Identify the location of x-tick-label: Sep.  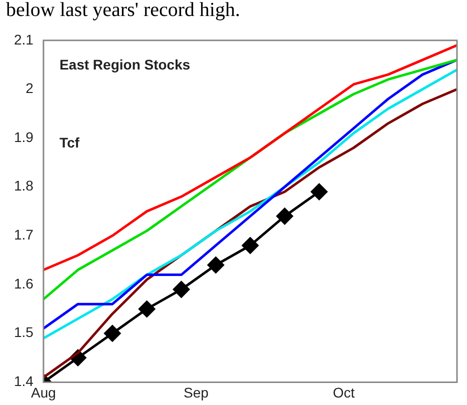
(196, 392).